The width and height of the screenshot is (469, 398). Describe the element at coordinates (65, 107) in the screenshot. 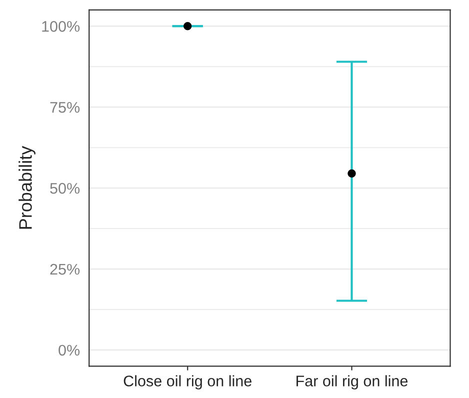

I see `y-tick-label: 75%` at that location.